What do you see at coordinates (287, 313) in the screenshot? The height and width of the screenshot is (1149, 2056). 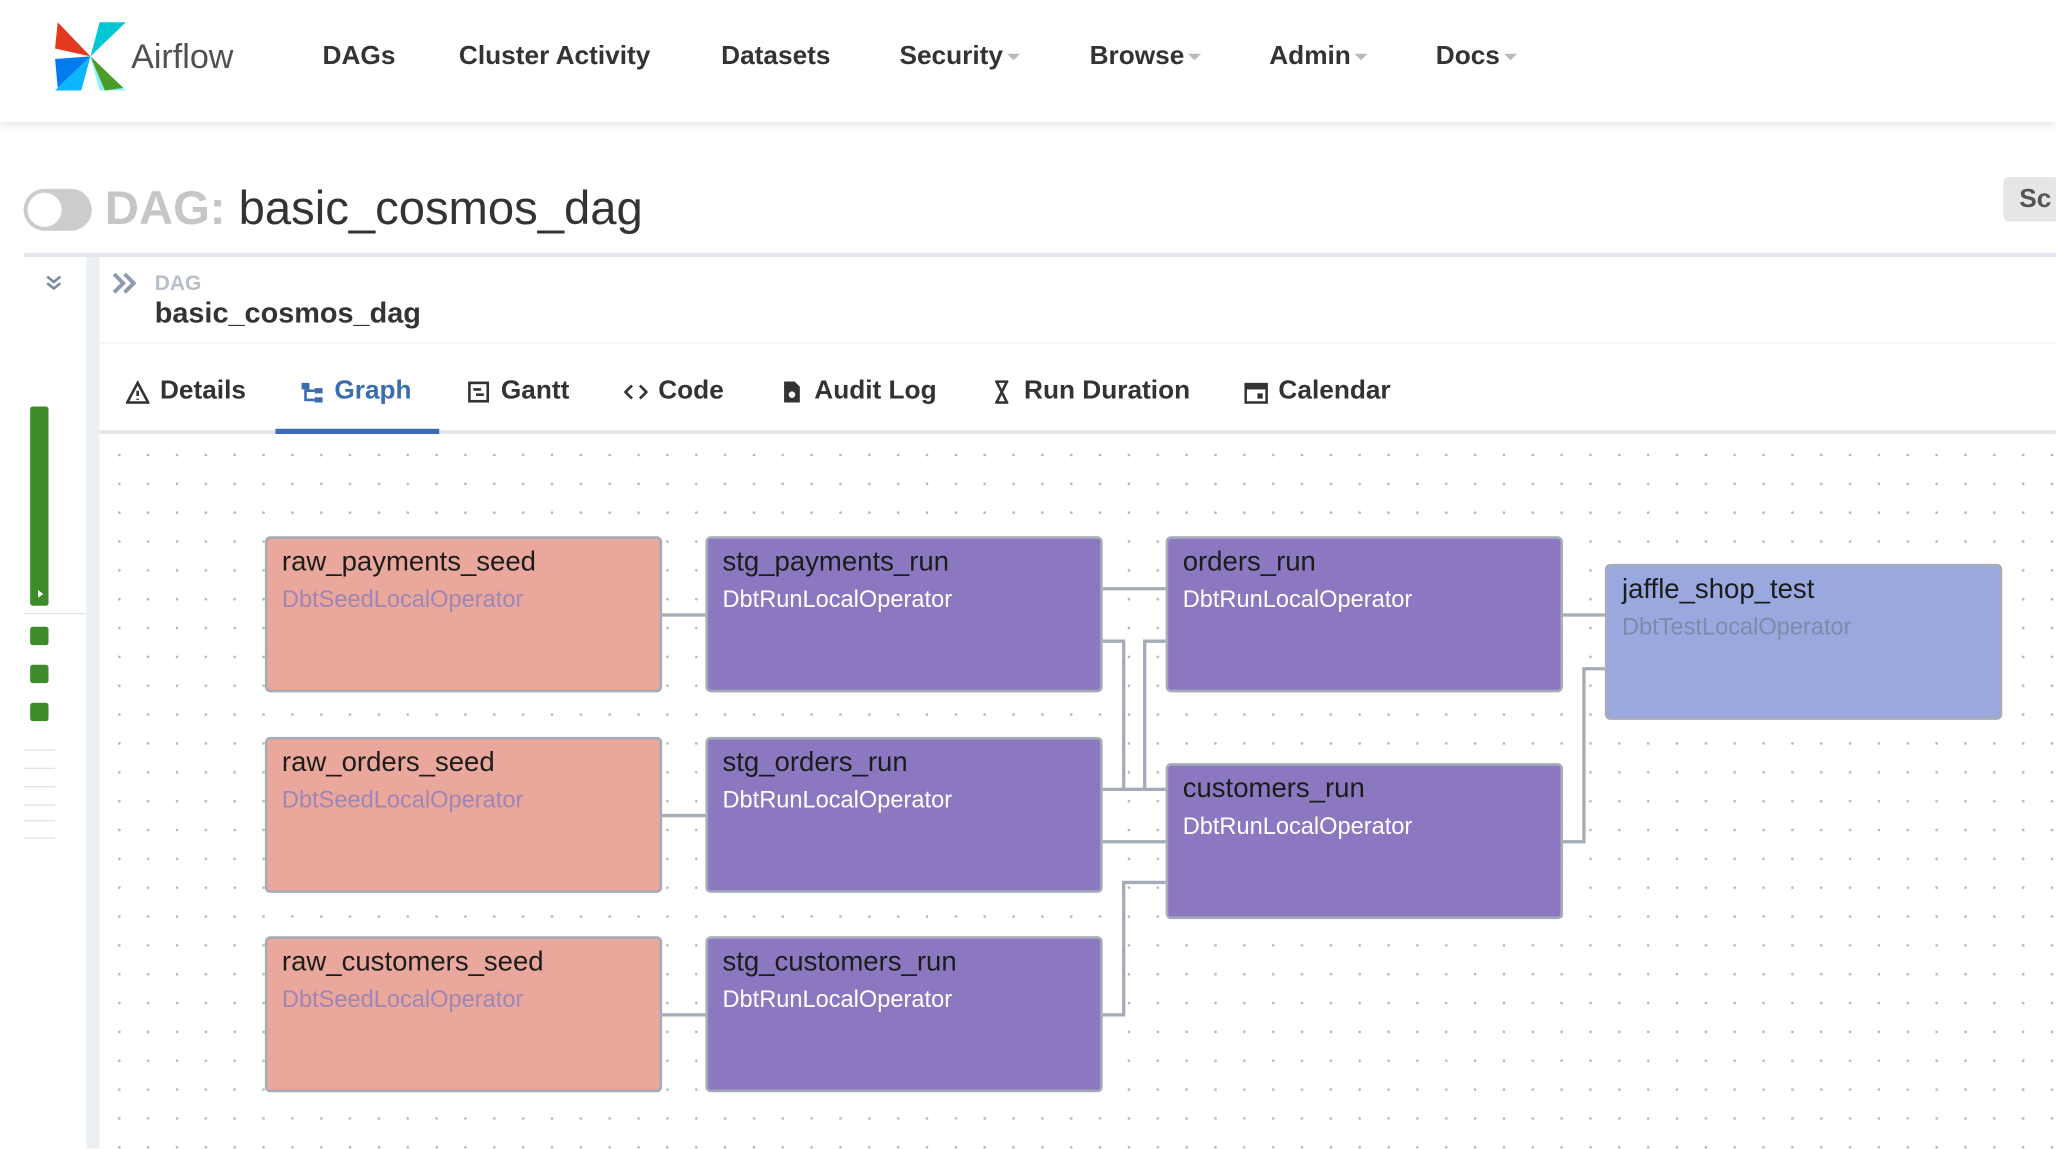 I see `breadcrumb-name: basic_cosmos_dag` at bounding box center [287, 313].